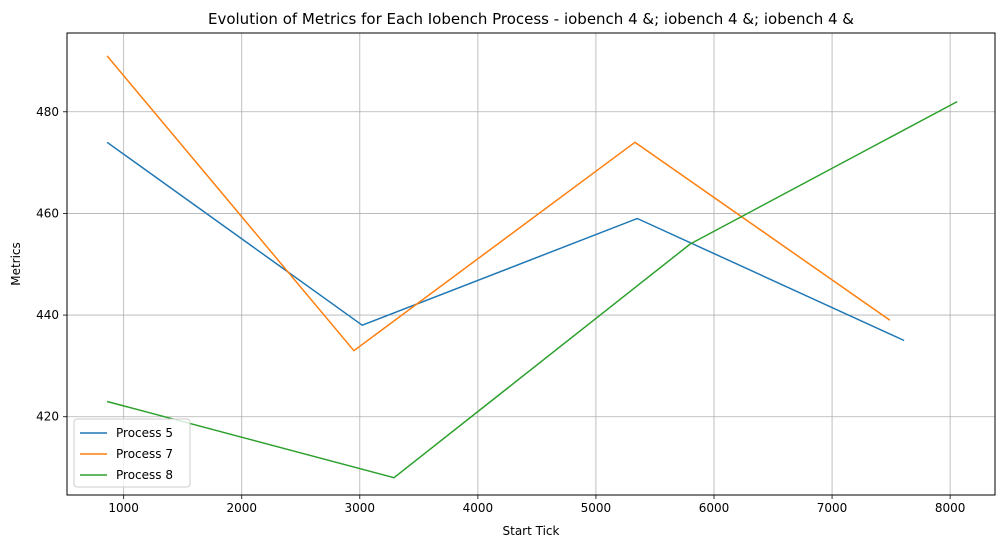 The width and height of the screenshot is (1005, 547). I want to click on legend-label: Process 5, so click(144, 433).